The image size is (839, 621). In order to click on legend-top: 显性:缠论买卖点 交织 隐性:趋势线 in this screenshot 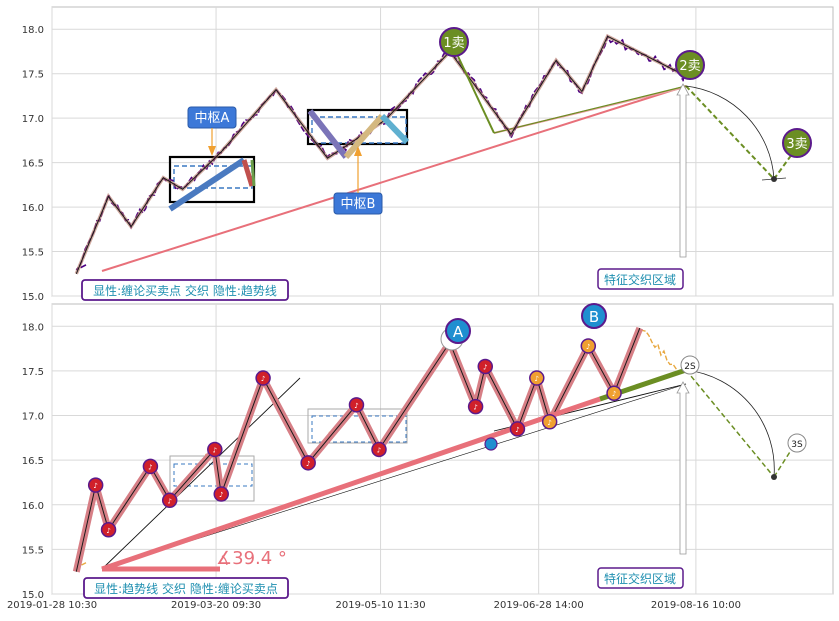, I will do `click(185, 290)`.